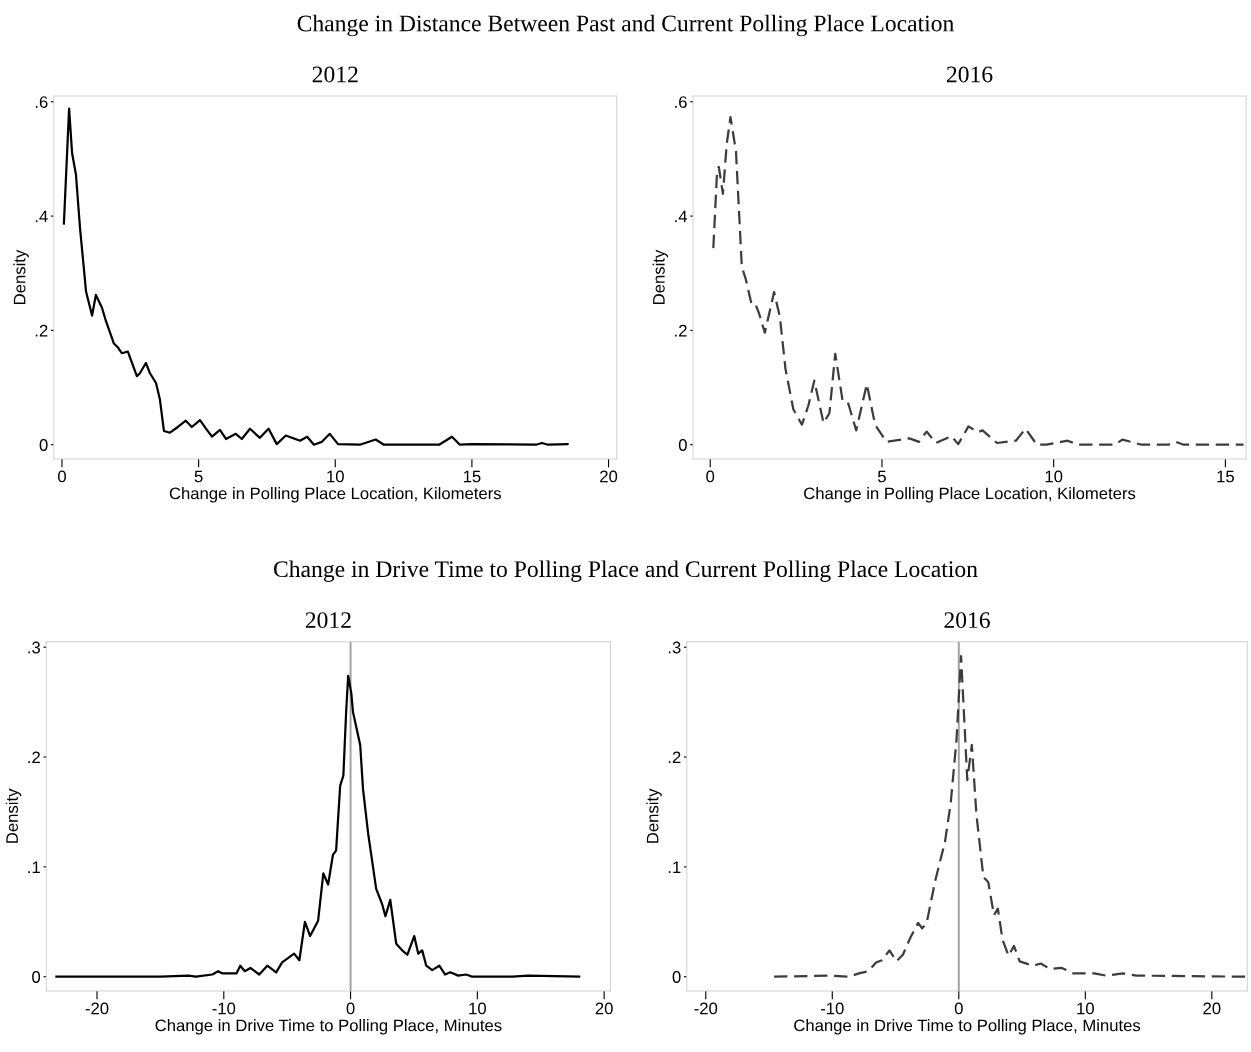 The image size is (1251, 1052). Describe the element at coordinates (625, 25) in the screenshot. I see `text: Change in Distance Between Past and Current Polling Place Location` at that location.